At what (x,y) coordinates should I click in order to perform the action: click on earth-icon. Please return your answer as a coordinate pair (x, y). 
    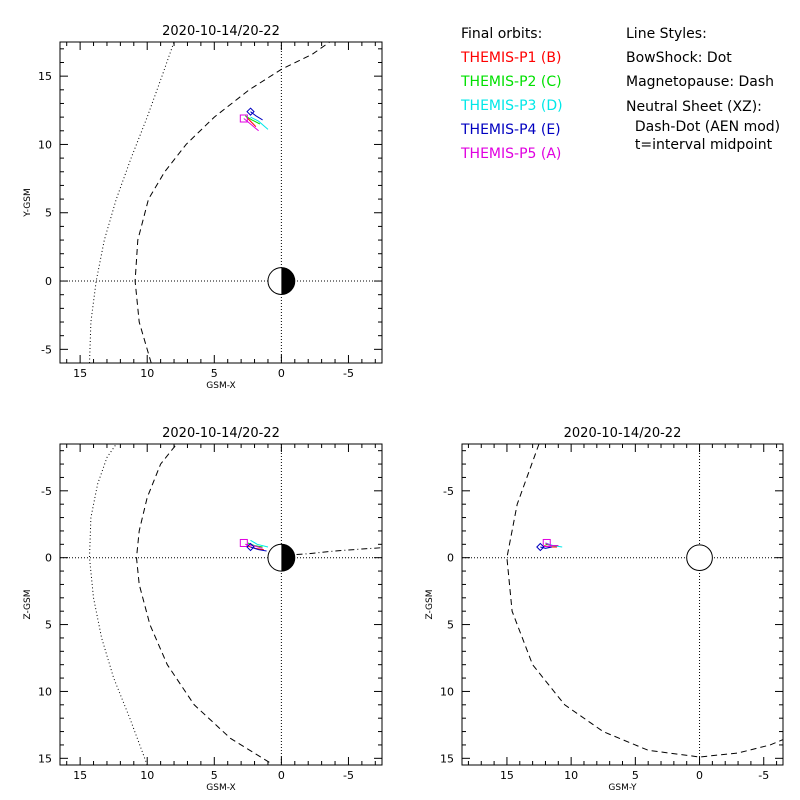
    Looking at the image, I should click on (699, 558).